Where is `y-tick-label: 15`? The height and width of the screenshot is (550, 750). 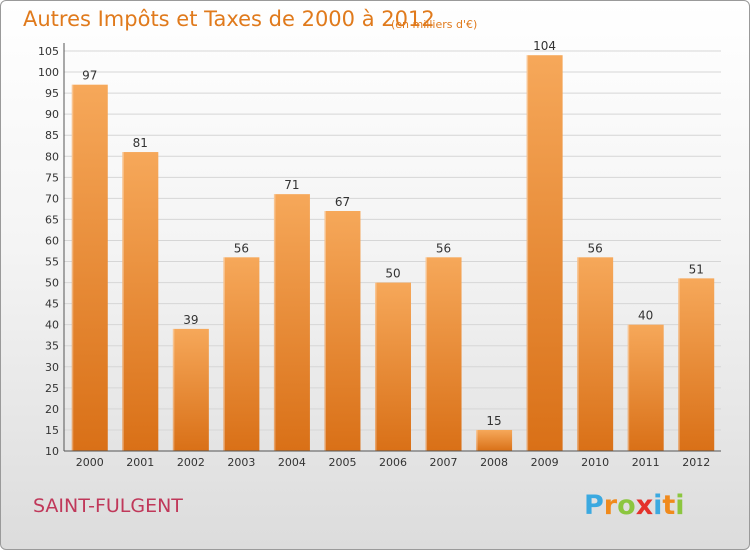 y-tick-label: 15 is located at coordinates (52, 430).